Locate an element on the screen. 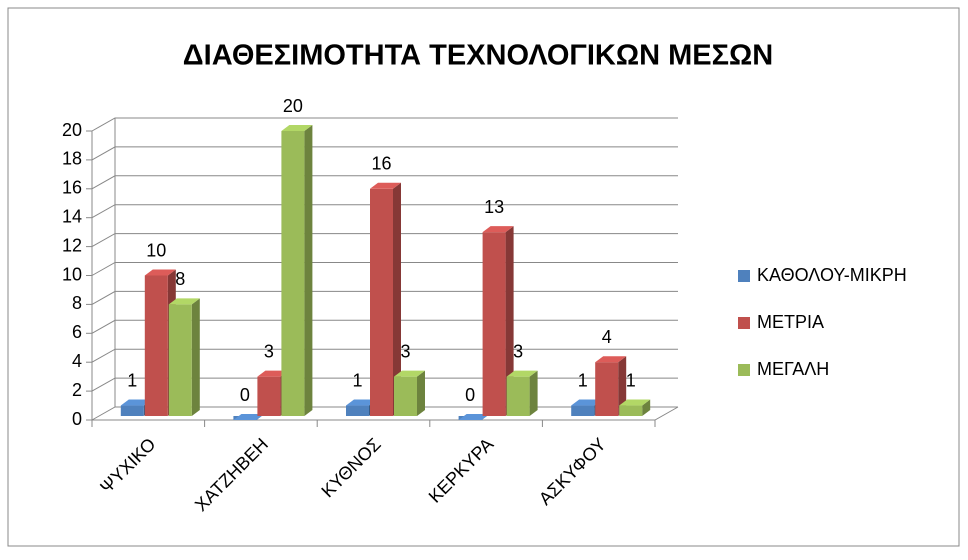  data-label: 10 is located at coordinates (156, 250).